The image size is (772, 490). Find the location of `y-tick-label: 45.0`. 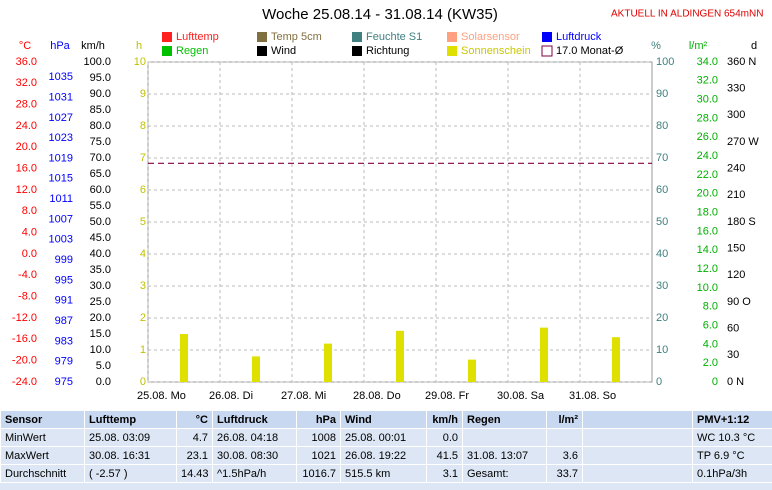

y-tick-label: 45.0 is located at coordinates (100, 238).